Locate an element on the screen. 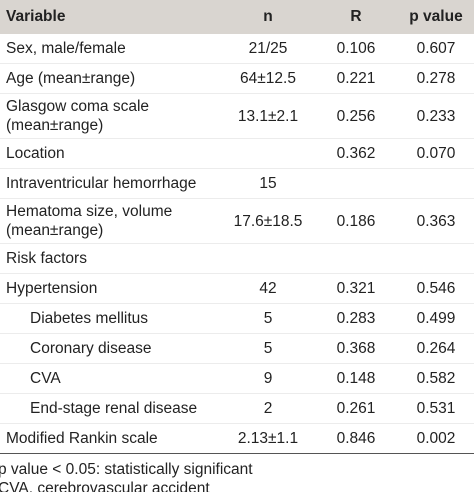 The image size is (474, 492). cell: 0.362 is located at coordinates (356, 153).